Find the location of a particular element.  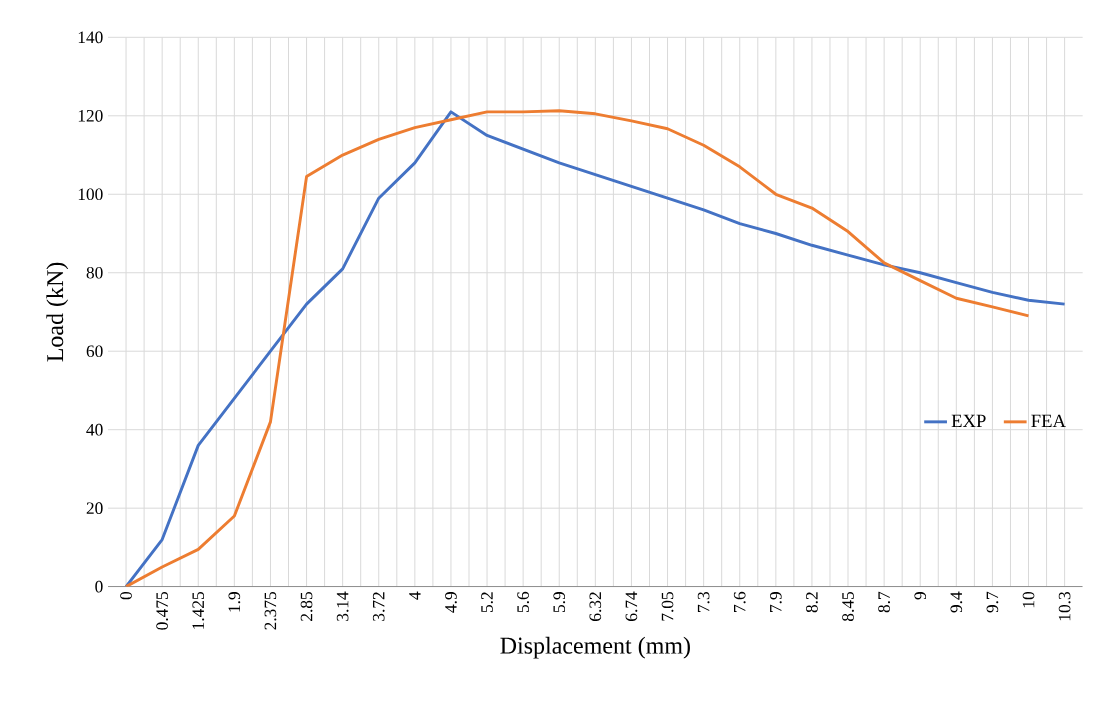

x-tick-label: 5.2 is located at coordinates (487, 602).